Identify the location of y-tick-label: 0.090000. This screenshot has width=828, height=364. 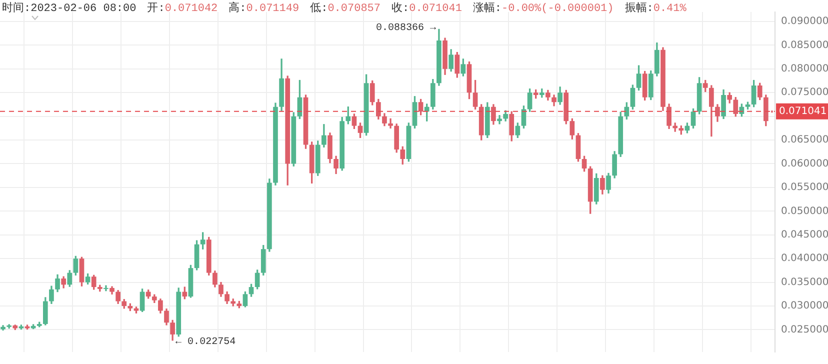
(804, 22).